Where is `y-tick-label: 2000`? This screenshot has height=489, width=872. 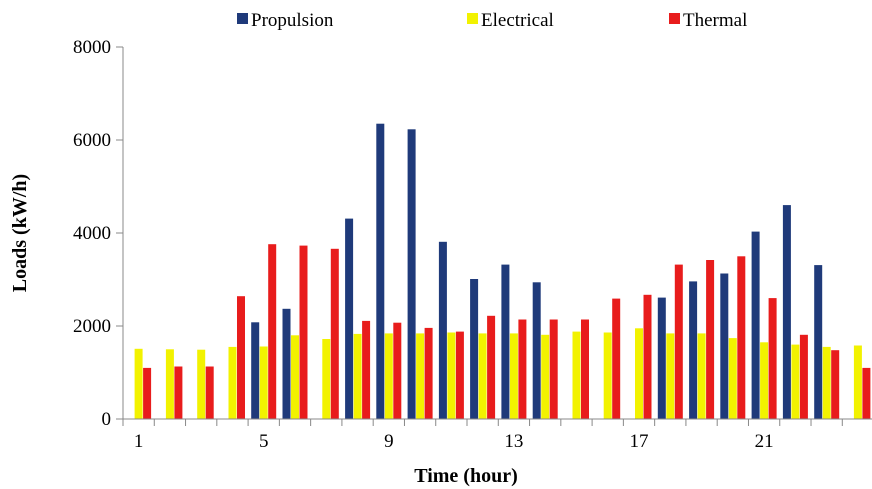
y-tick-label: 2000 is located at coordinates (92, 326).